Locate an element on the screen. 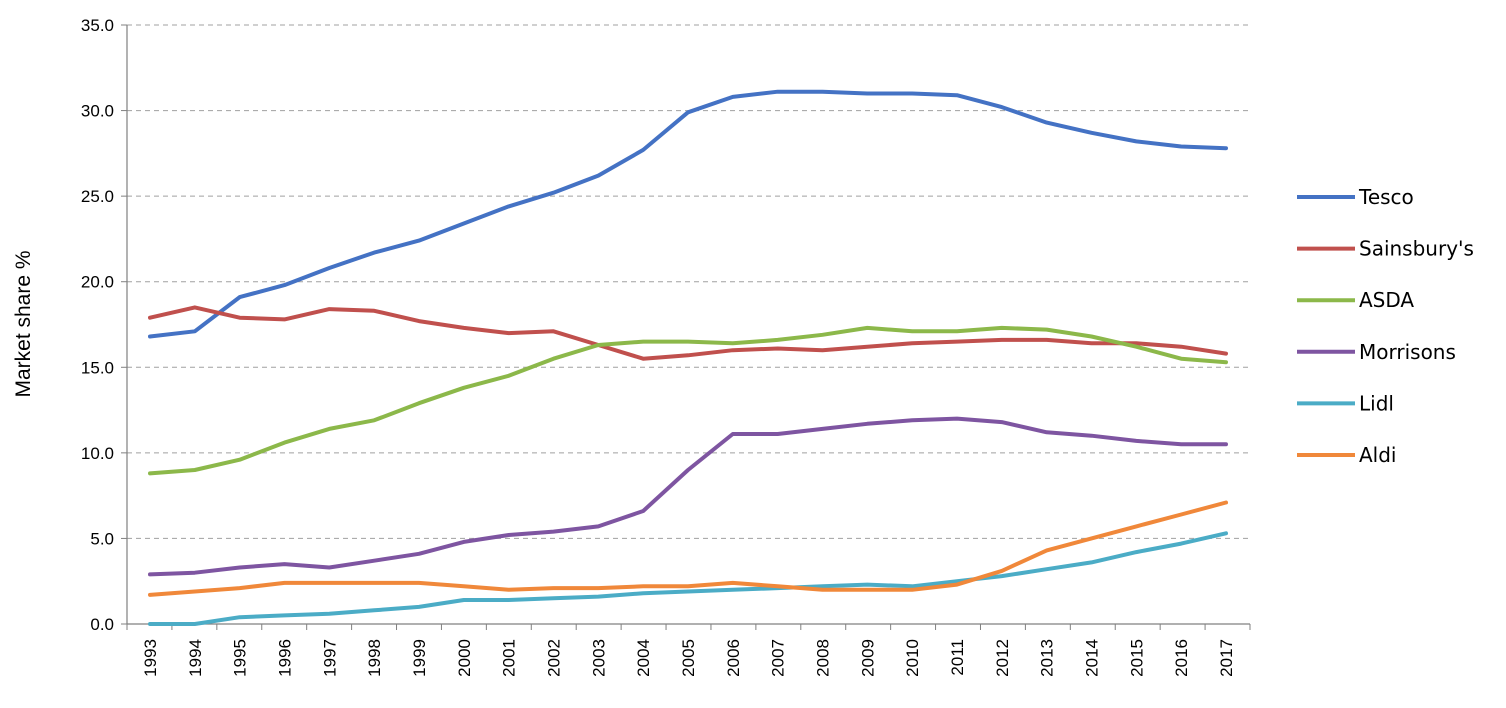  x-tick-label: 2017 is located at coordinates (1226, 658).